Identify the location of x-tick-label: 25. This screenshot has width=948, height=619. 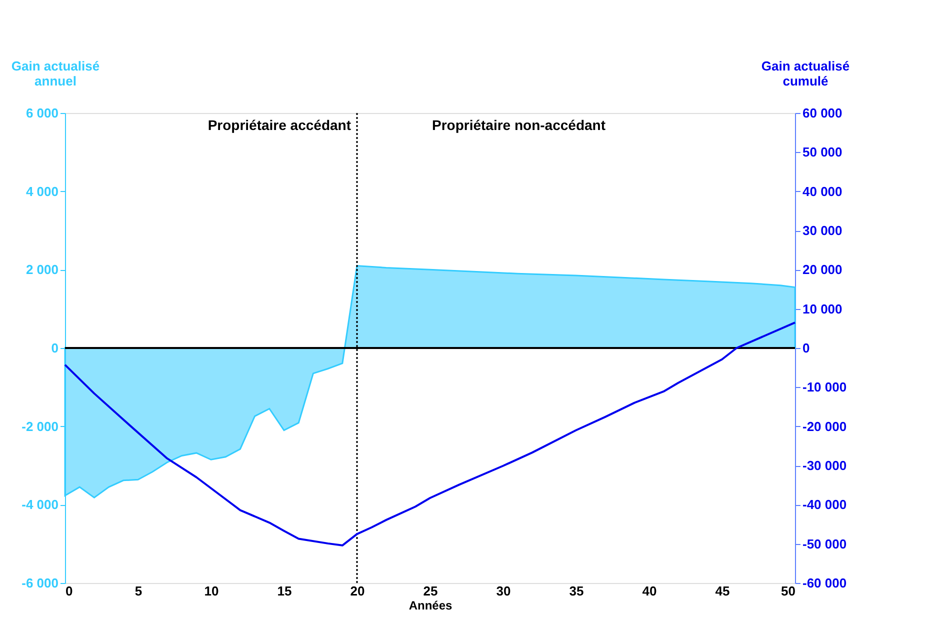
(430, 591).